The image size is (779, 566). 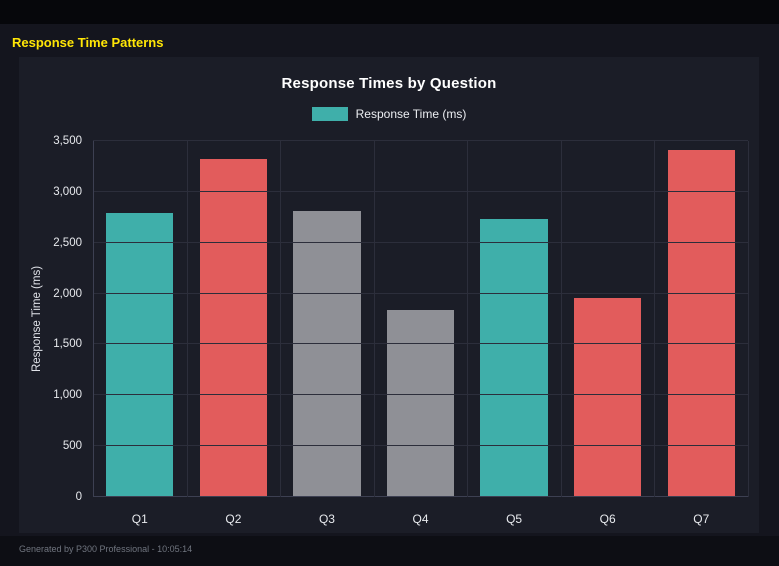 What do you see at coordinates (67, 191) in the screenshot?
I see `y-tick-label: 3,000` at bounding box center [67, 191].